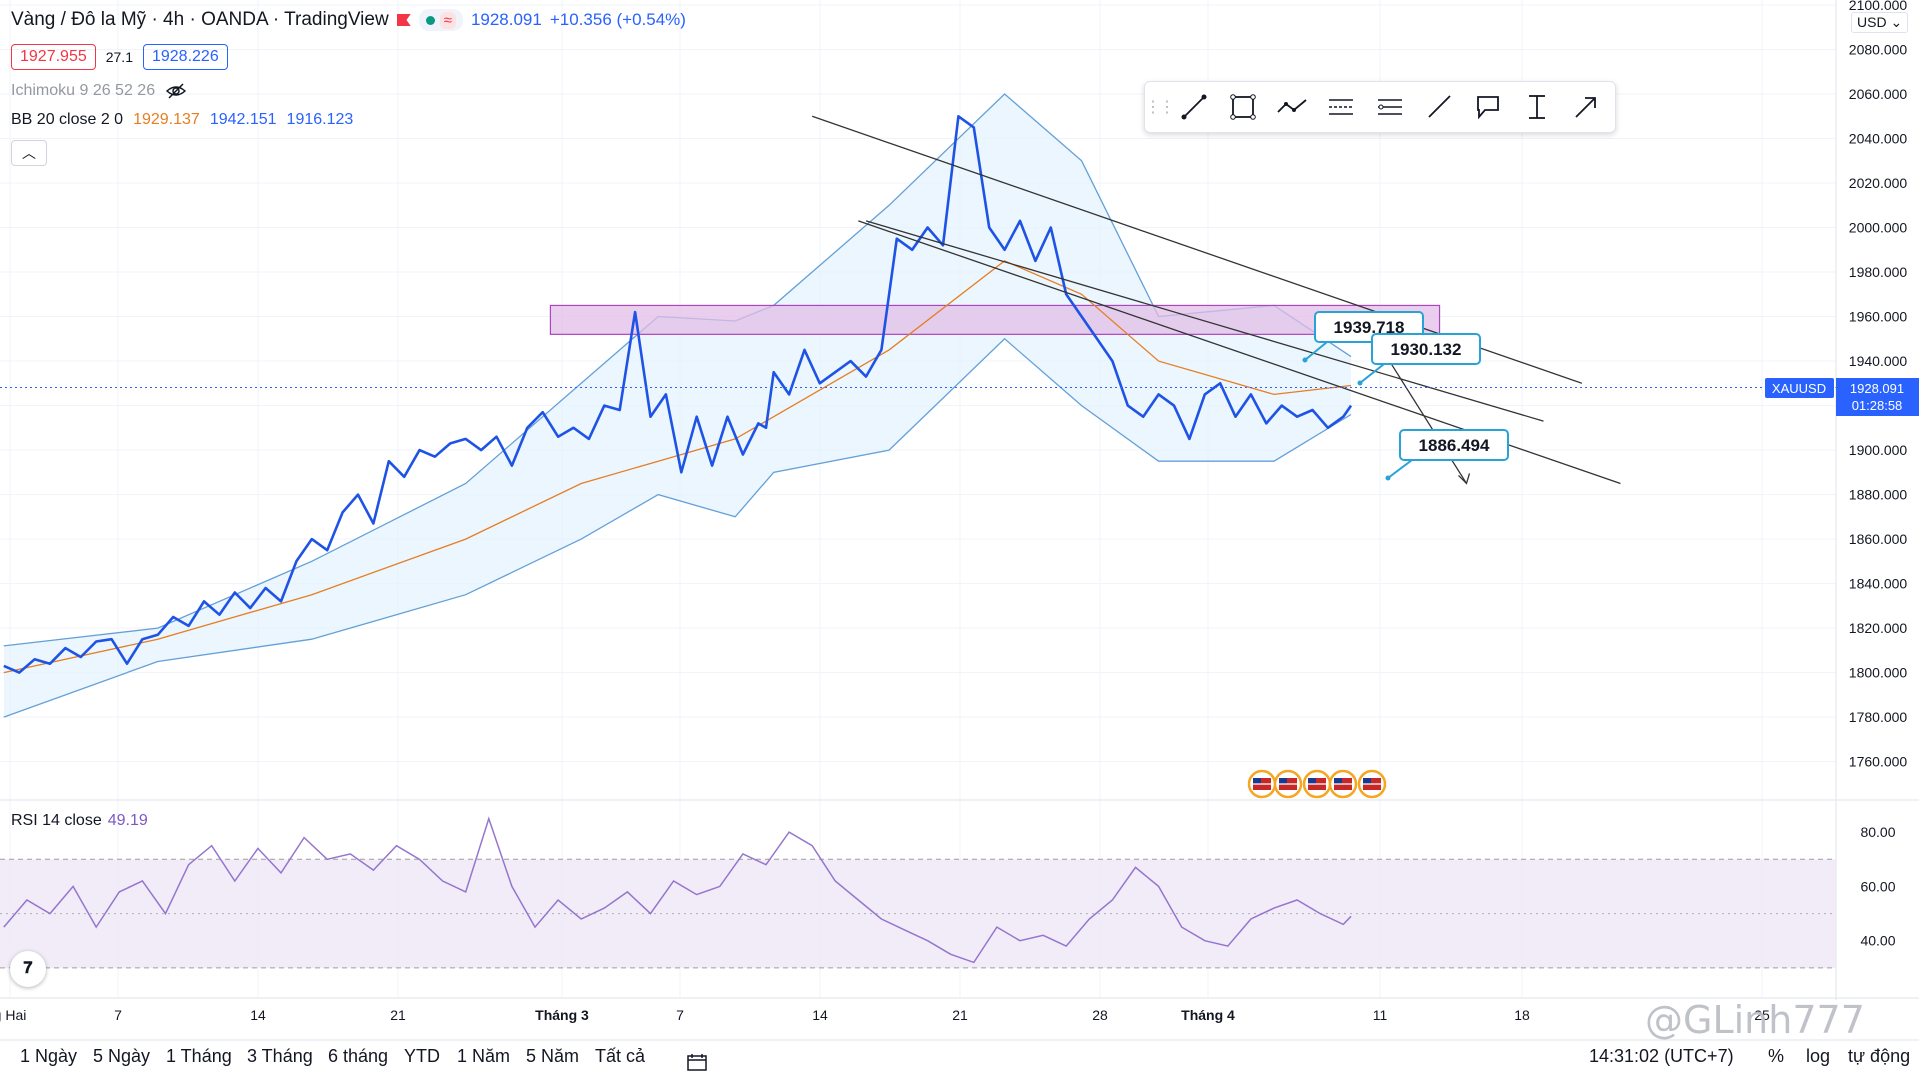 This screenshot has height=1079, width=1919. I want to click on buy-price-button: 1928.226, so click(185, 57).